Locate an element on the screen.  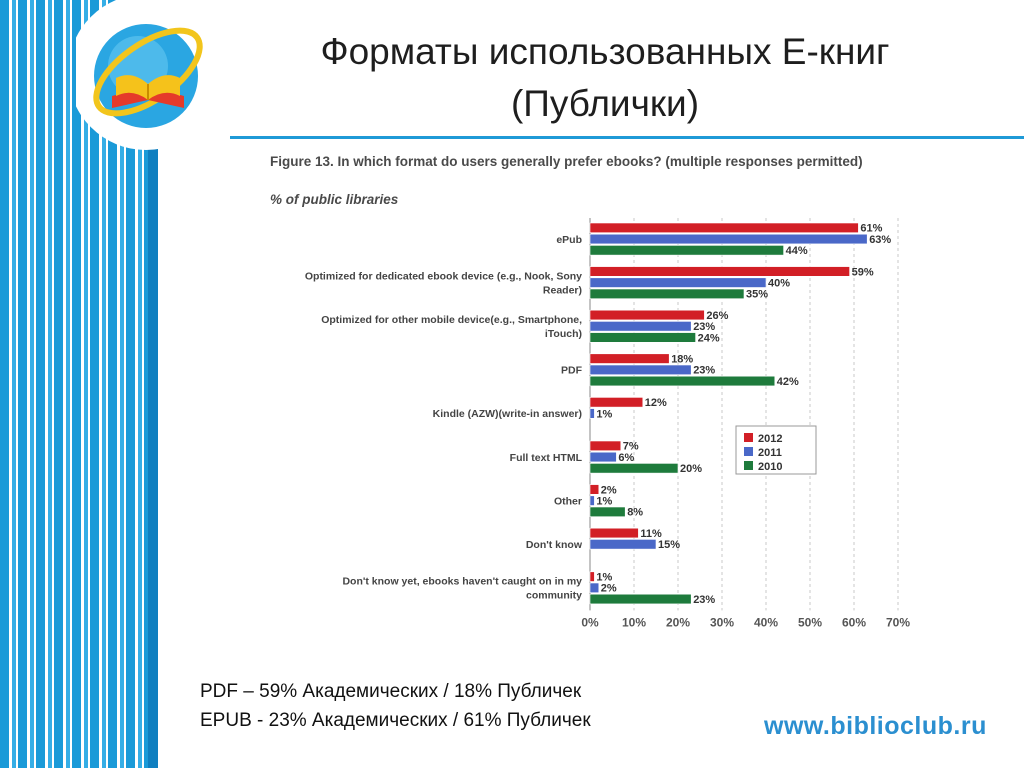
x-tick-label: 50% is located at coordinates (810, 622).